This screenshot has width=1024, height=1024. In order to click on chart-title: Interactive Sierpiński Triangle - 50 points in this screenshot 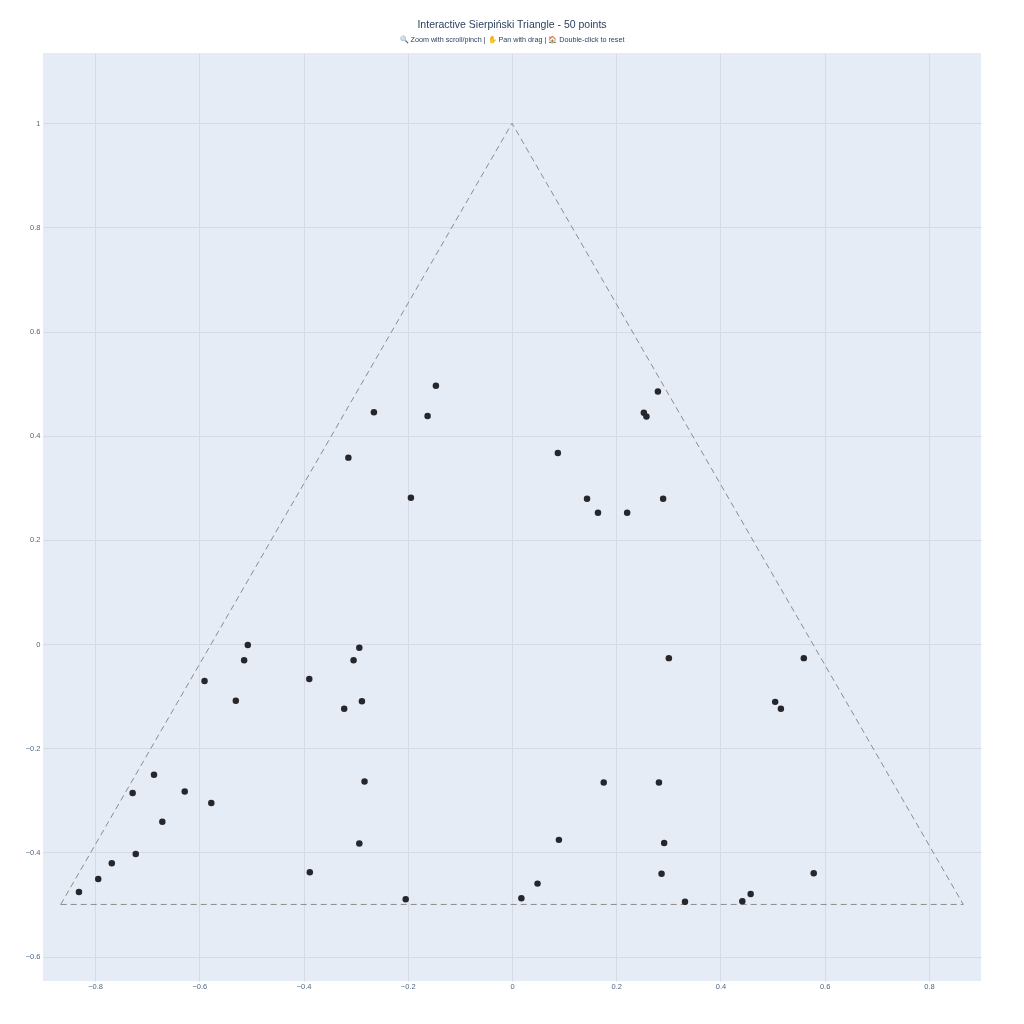, I will do `click(512, 24)`.